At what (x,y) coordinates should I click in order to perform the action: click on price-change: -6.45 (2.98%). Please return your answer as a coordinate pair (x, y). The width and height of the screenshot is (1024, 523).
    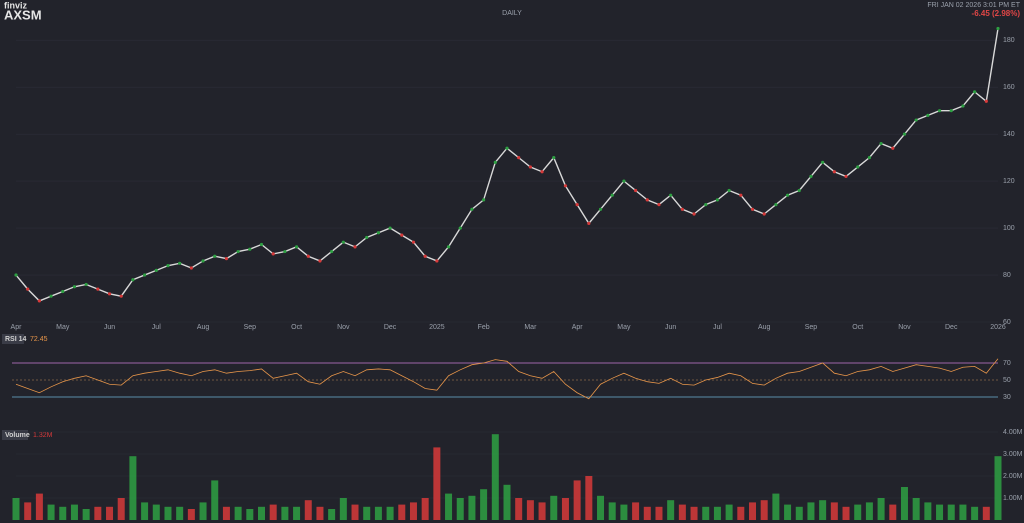
    Looking at the image, I should click on (996, 13).